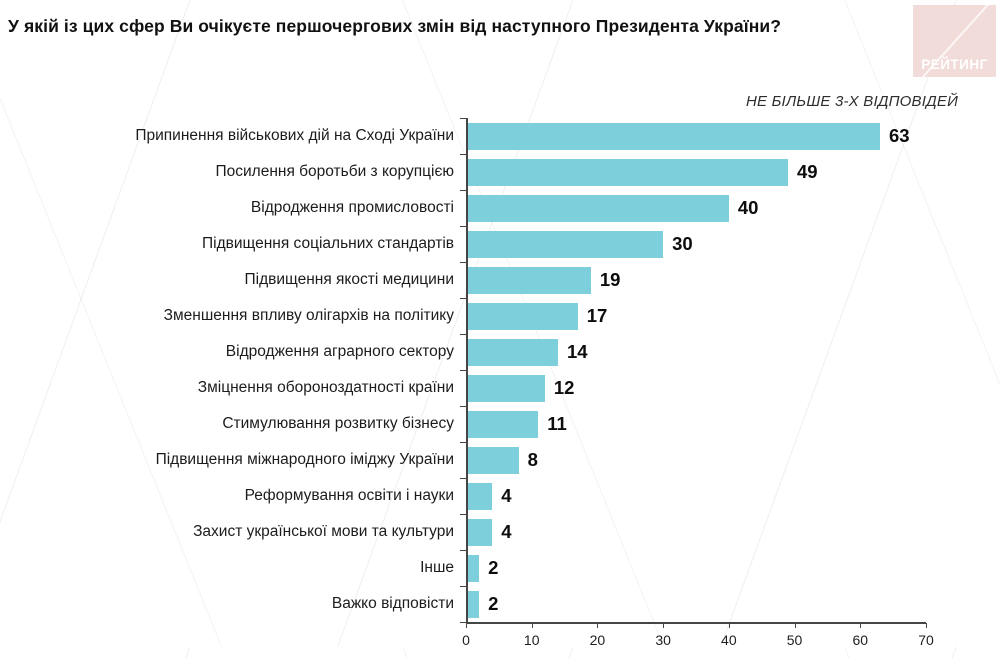 This screenshot has height=658, width=1000. Describe the element at coordinates (308, 315) in the screenshot. I see `category-label: Зменшення впливу олігархів на політику` at that location.